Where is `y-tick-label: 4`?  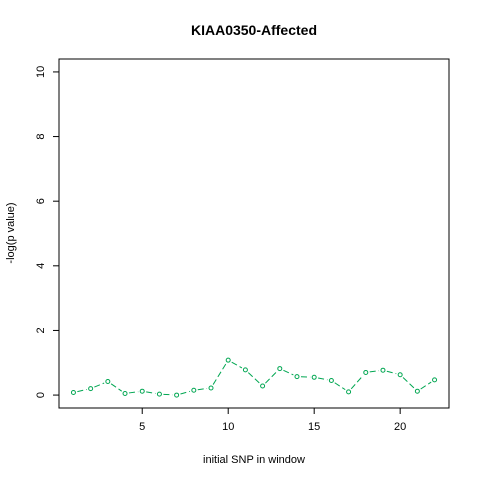
y-tick-label: 4 is located at coordinates (41, 266).